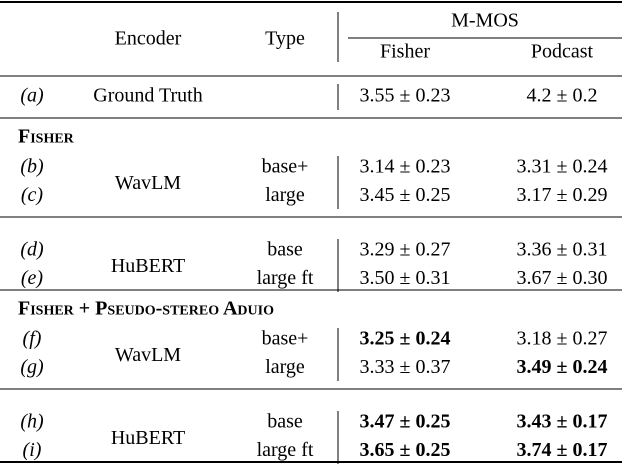 Image resolution: width=622 pixels, height=469 pixels. I want to click on header-column: Fisher, so click(405, 52).